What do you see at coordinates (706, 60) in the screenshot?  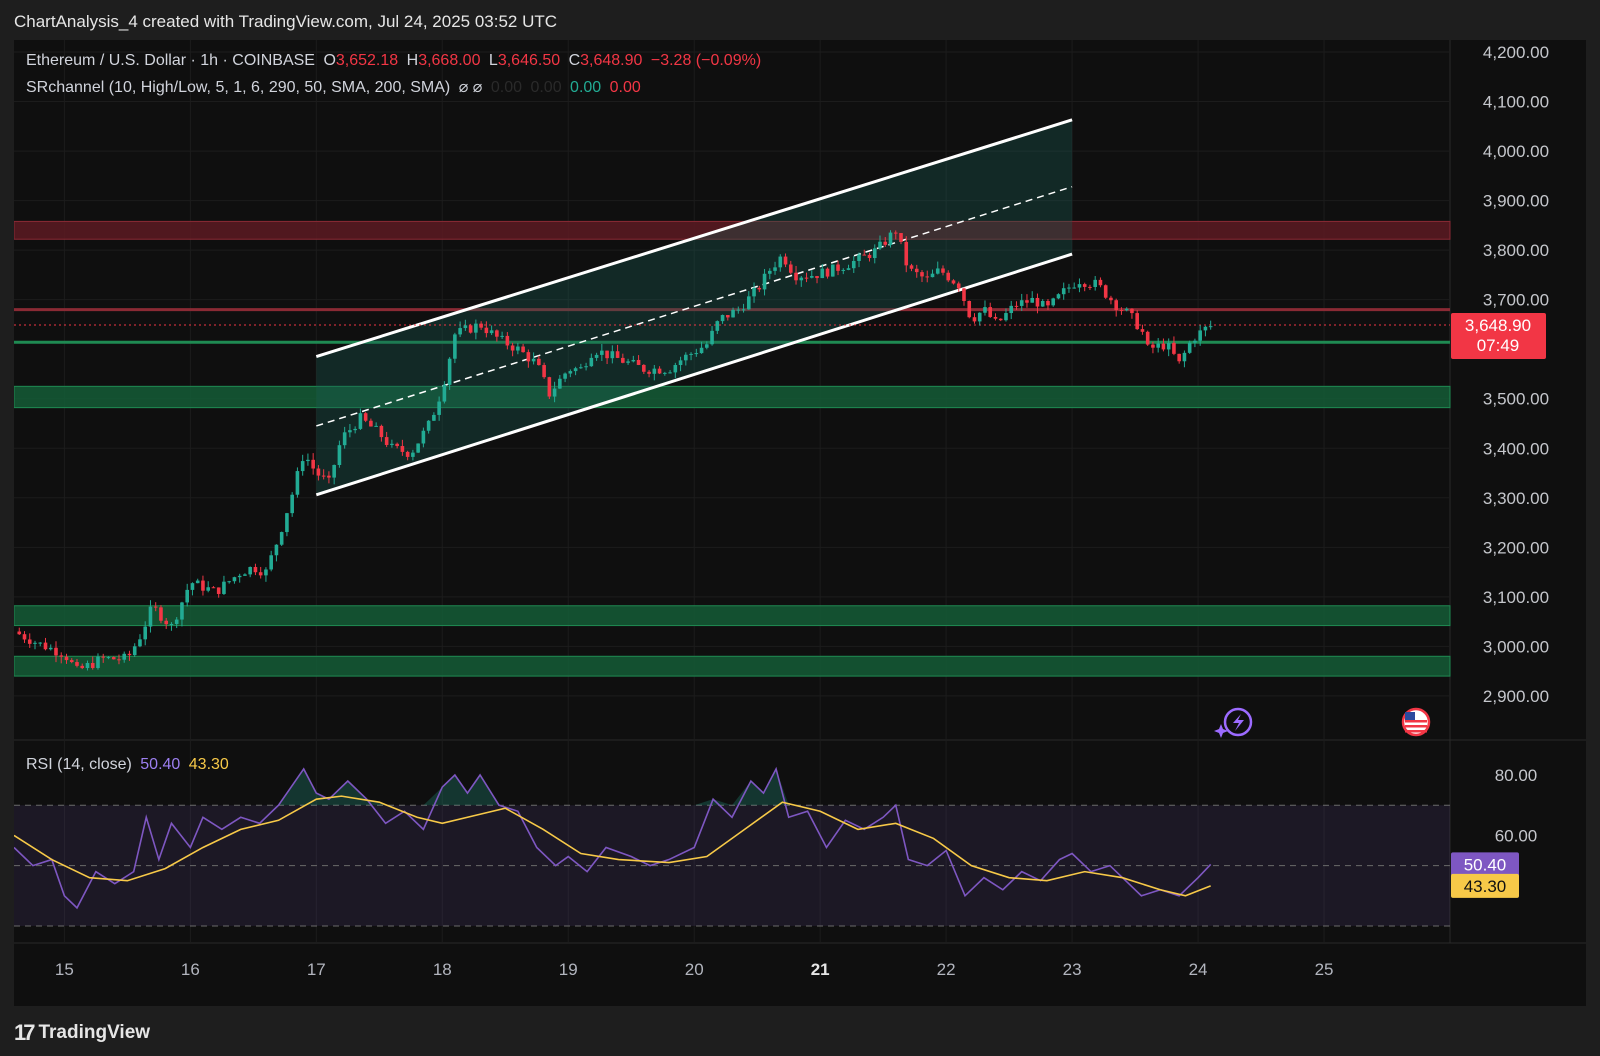 I see `change-value: −3.28 (−0.09%)` at bounding box center [706, 60].